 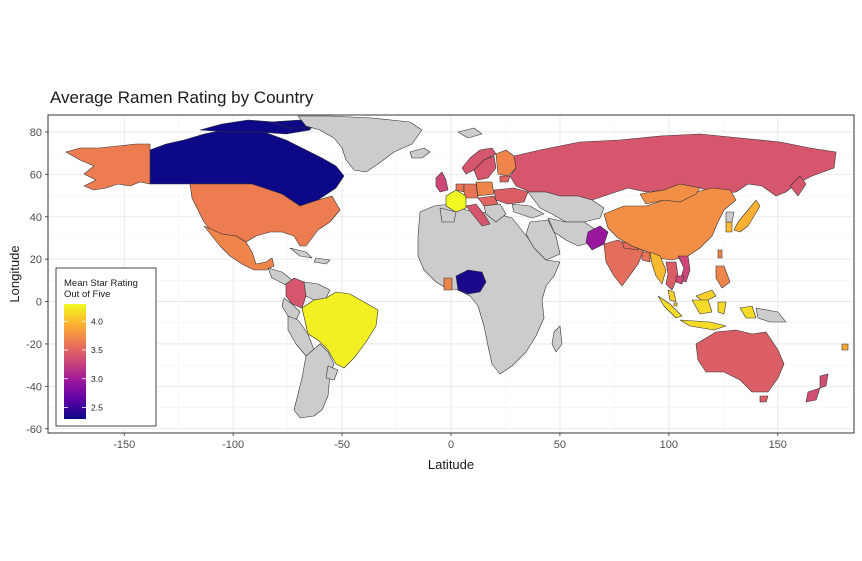 I want to click on country-italy, so click(x=478, y=215).